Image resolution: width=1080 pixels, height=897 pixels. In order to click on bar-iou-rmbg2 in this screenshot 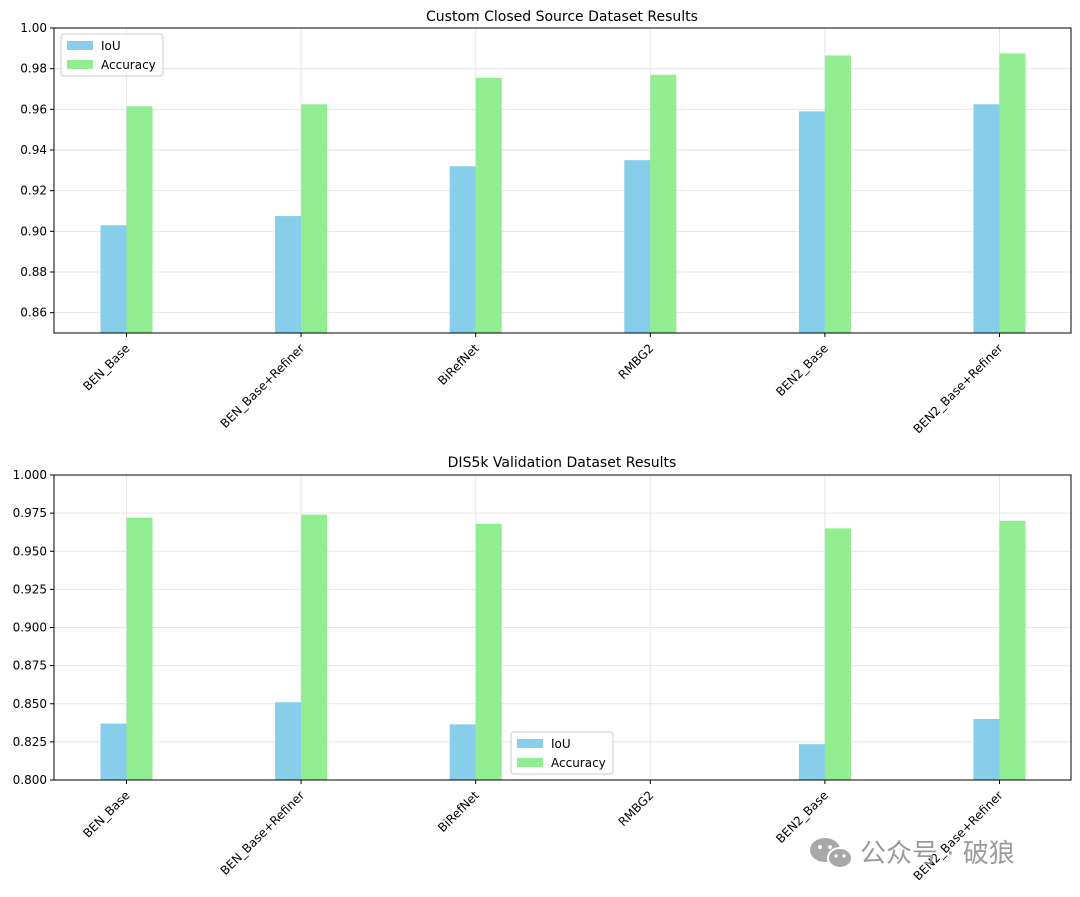, I will do `click(637, 246)`.